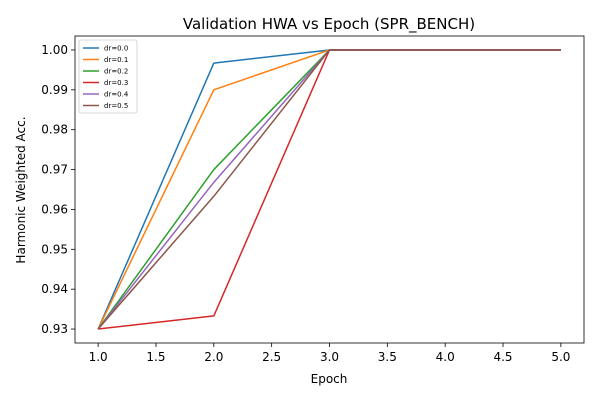  I want to click on legend-label: dr=0.1, so click(116, 60).